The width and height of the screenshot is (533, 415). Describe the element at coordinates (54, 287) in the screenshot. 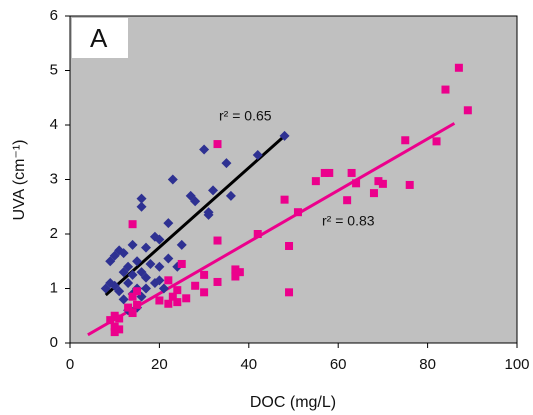

I see `y-tick-label: 1` at that location.